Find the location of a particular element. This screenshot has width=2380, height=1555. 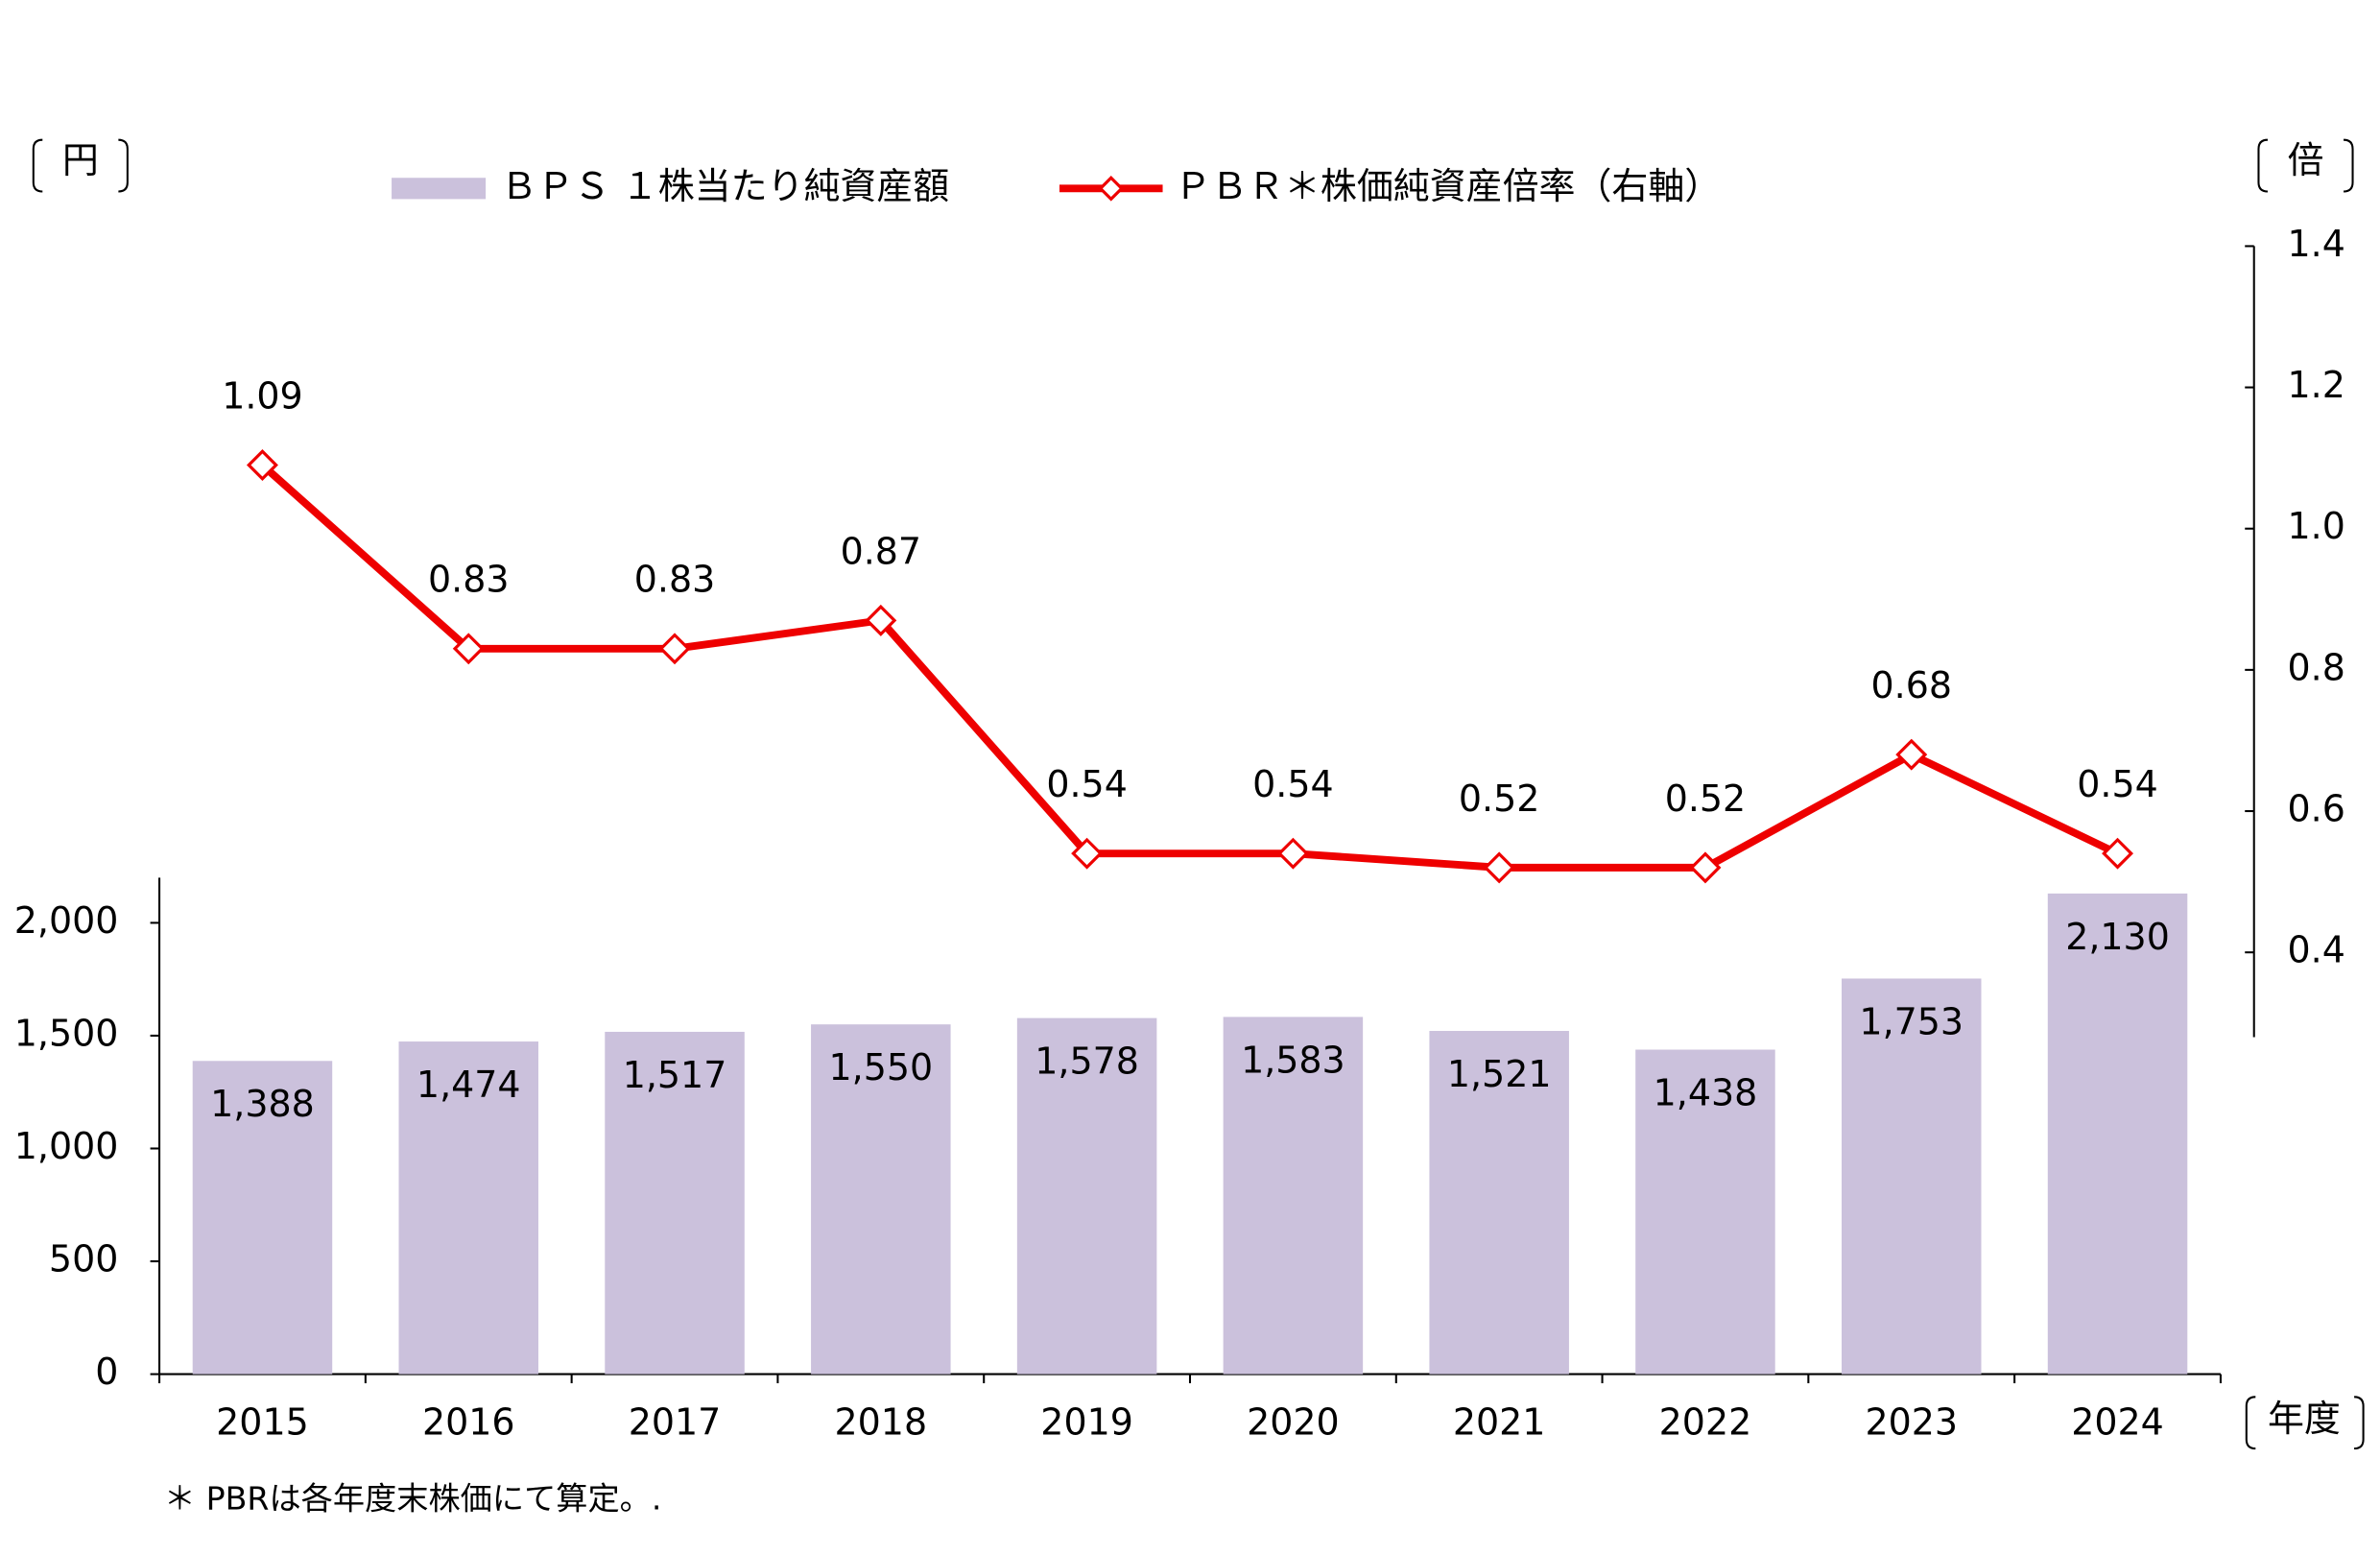

y2-tick-label: 0.6 is located at coordinates (2316, 809).